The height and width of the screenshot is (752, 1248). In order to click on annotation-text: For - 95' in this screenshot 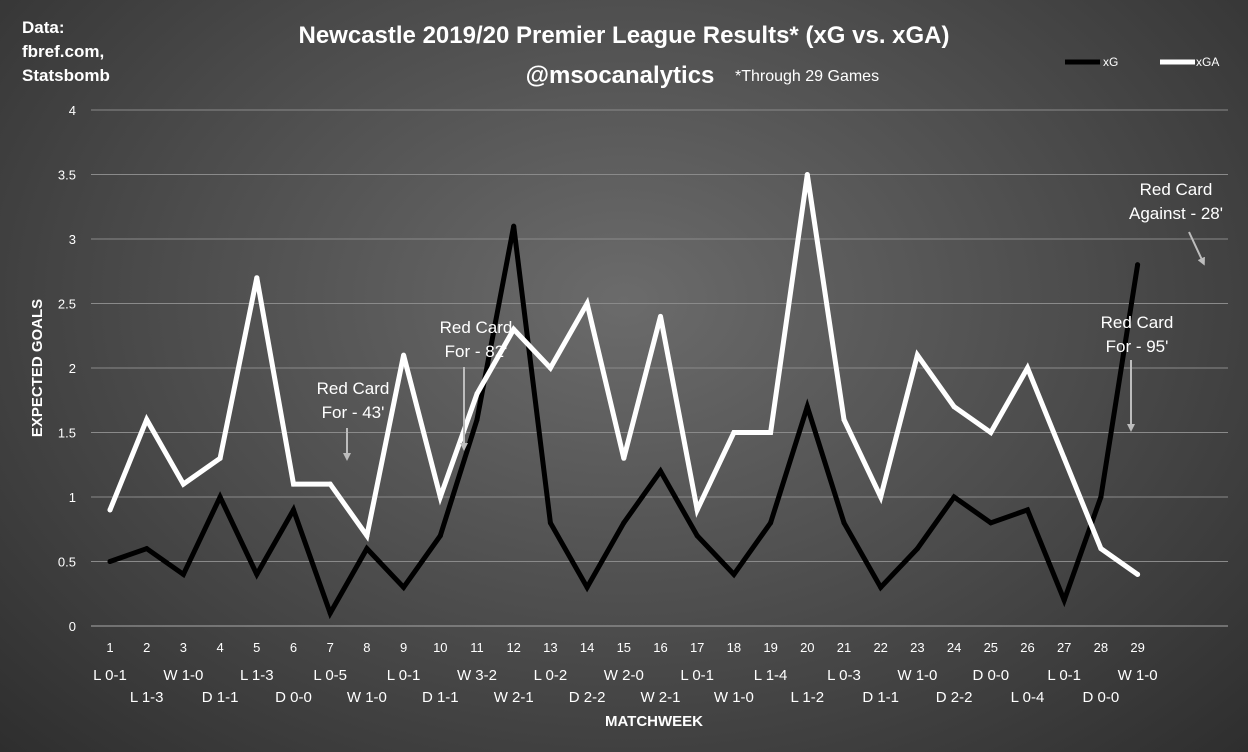, I will do `click(1137, 346)`.